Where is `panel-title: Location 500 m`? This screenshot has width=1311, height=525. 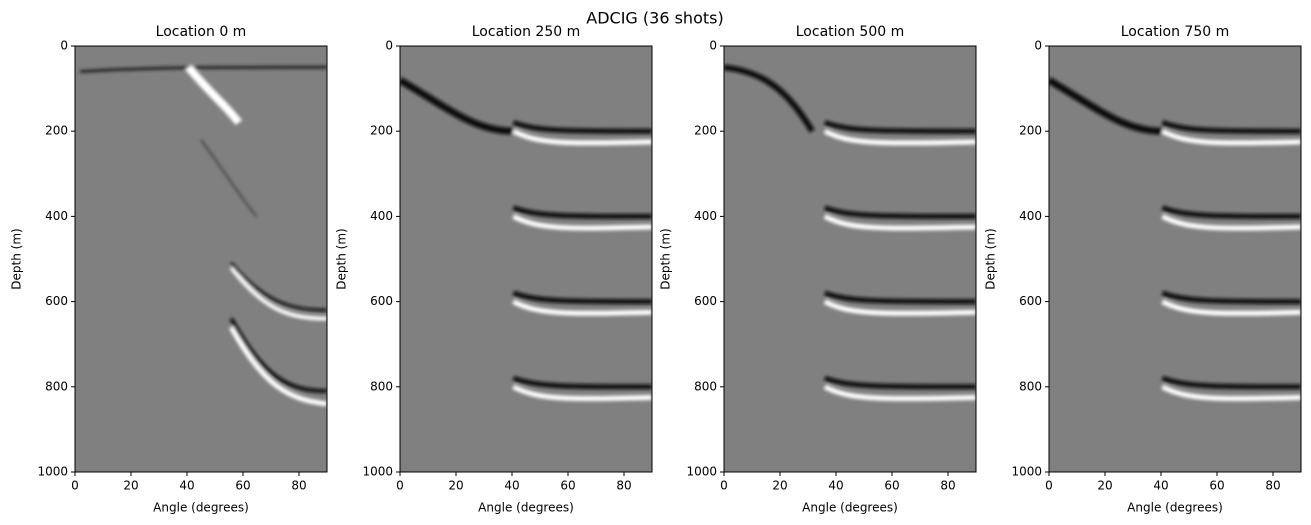
panel-title: Location 500 m is located at coordinates (850, 32).